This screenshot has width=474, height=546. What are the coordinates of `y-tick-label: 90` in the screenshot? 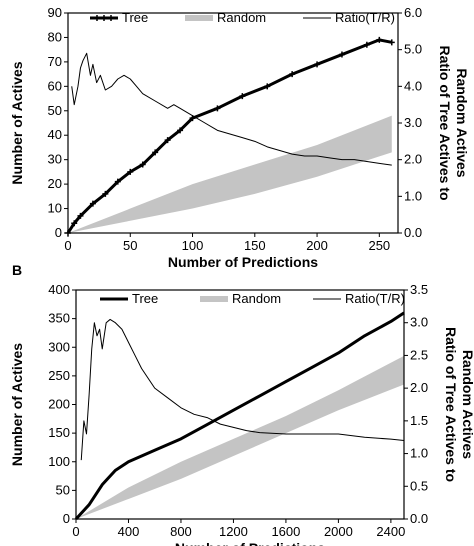 It's located at (55, 12).